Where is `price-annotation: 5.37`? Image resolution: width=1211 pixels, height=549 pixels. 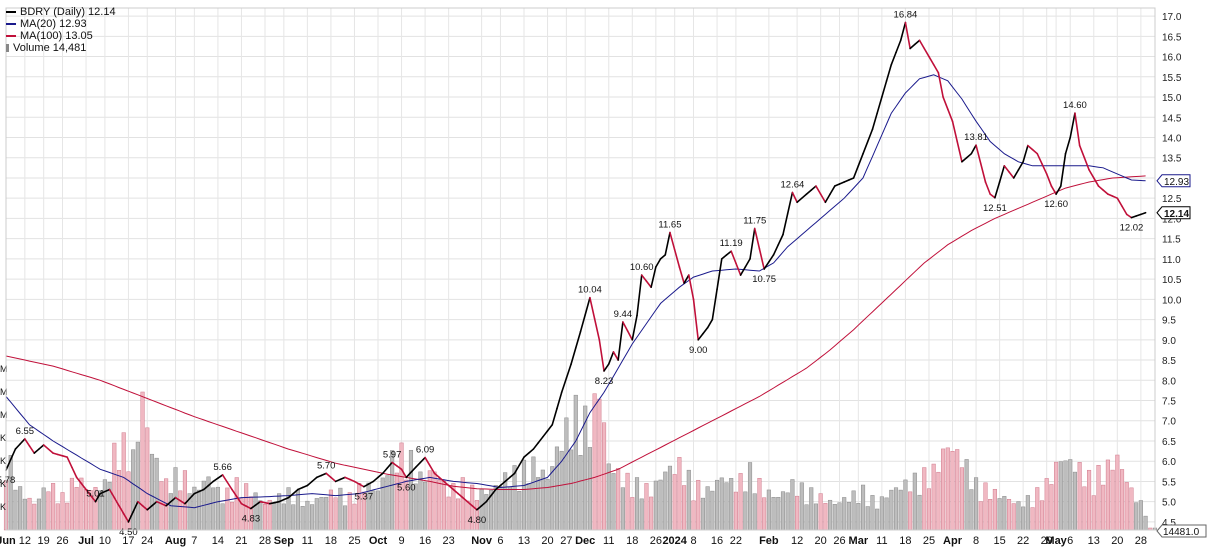
price-annotation: 5.37 is located at coordinates (364, 497).